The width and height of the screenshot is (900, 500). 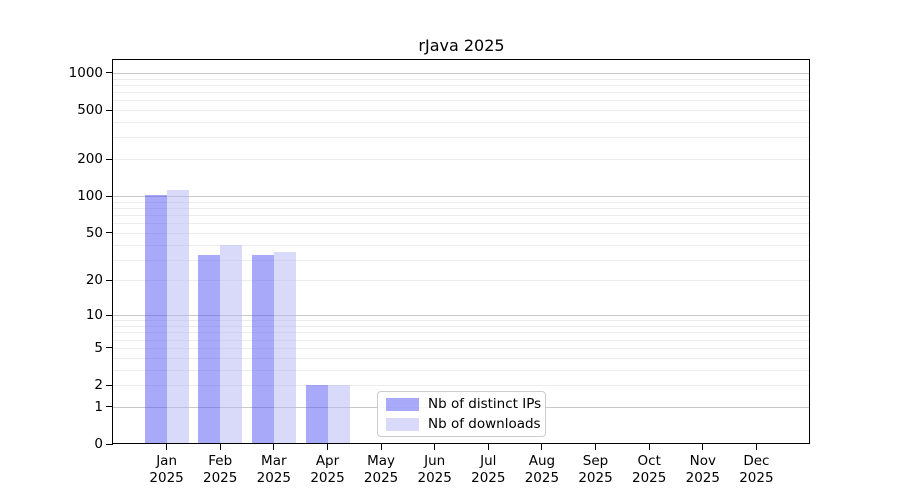 I want to click on x-tick-label: Jun 2025, so click(x=435, y=469).